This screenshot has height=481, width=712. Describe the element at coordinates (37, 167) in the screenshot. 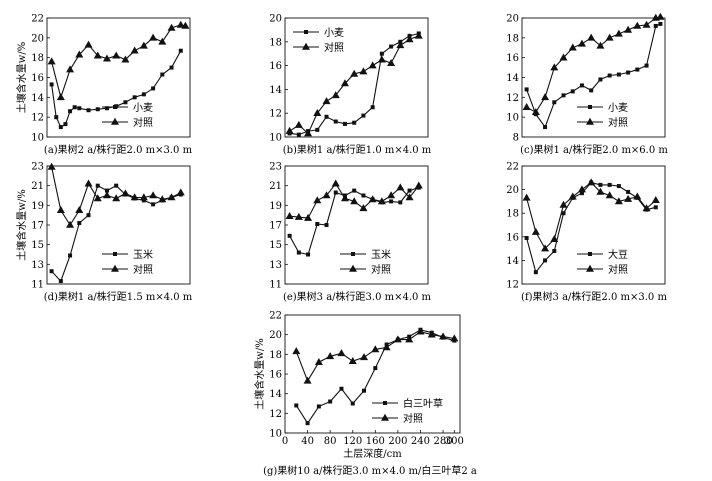

I see `y-tick-label: 23` at that location.